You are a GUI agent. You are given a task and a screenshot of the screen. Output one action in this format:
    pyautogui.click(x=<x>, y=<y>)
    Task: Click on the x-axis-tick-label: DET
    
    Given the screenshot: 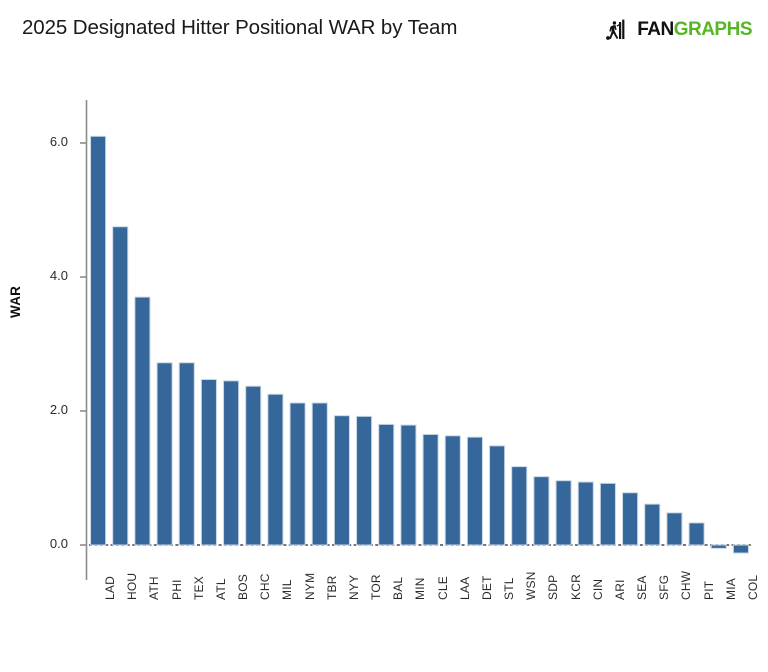 What is the action you would take?
    pyautogui.click(x=486, y=587)
    